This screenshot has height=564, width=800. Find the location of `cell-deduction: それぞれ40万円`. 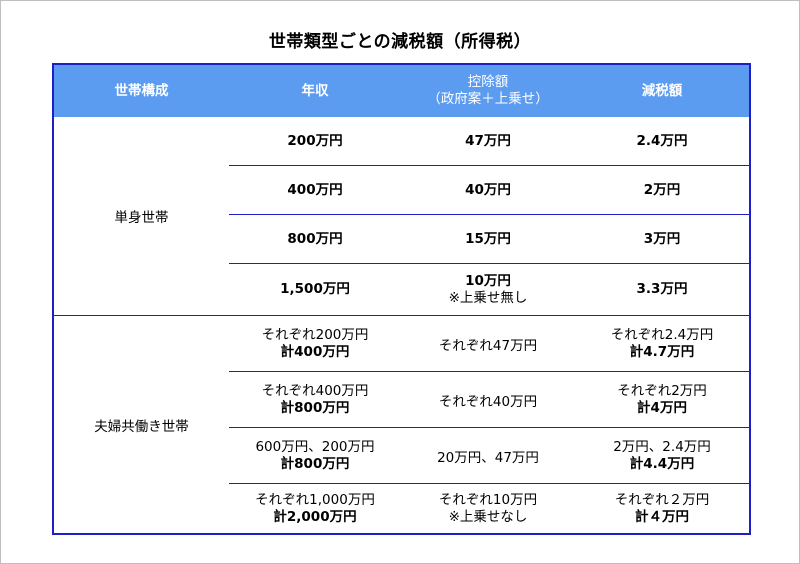

cell-deduction: それぞれ40万円 is located at coordinates (488, 399).